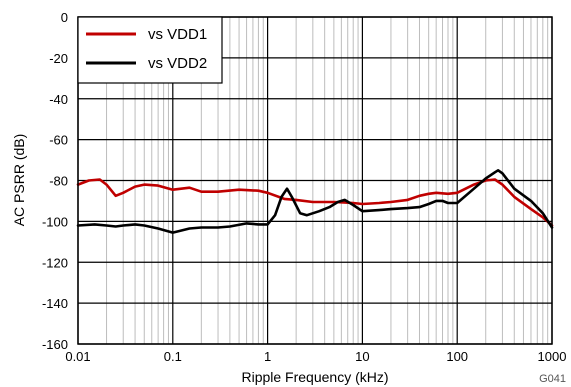 This screenshot has height=387, width=571. I want to click on y-tick-label: -60, so click(58, 140).